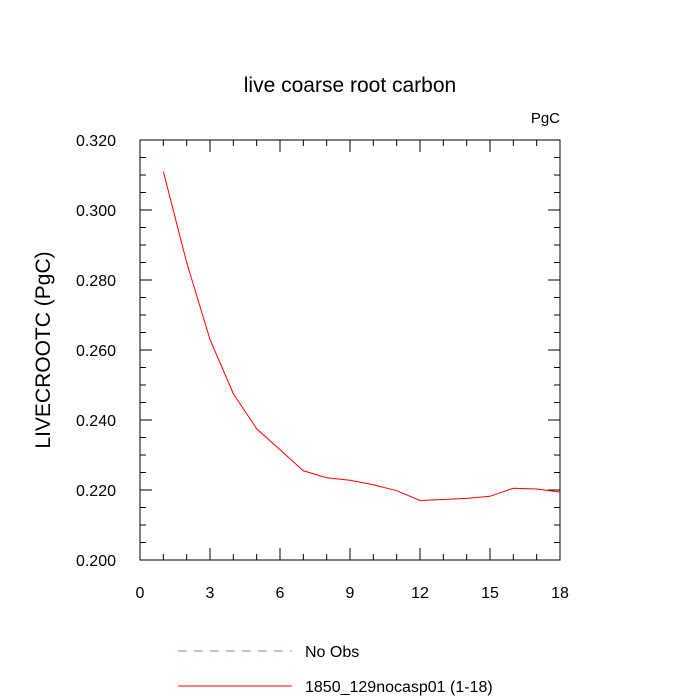 Image resolution: width=700 pixels, height=700 pixels. I want to click on y-axis-label: LIVECROOTC (PgC), so click(43, 349).